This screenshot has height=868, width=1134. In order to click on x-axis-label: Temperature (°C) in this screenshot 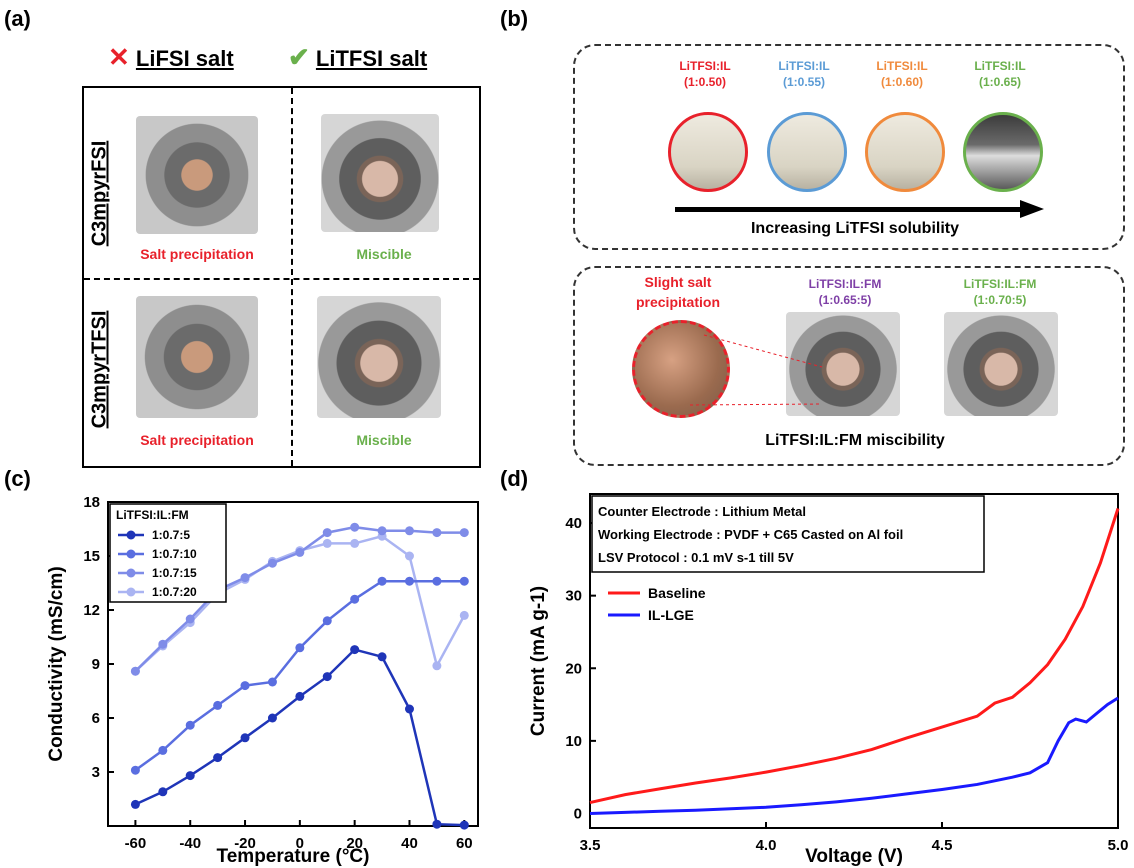, I will do `click(293, 856)`.